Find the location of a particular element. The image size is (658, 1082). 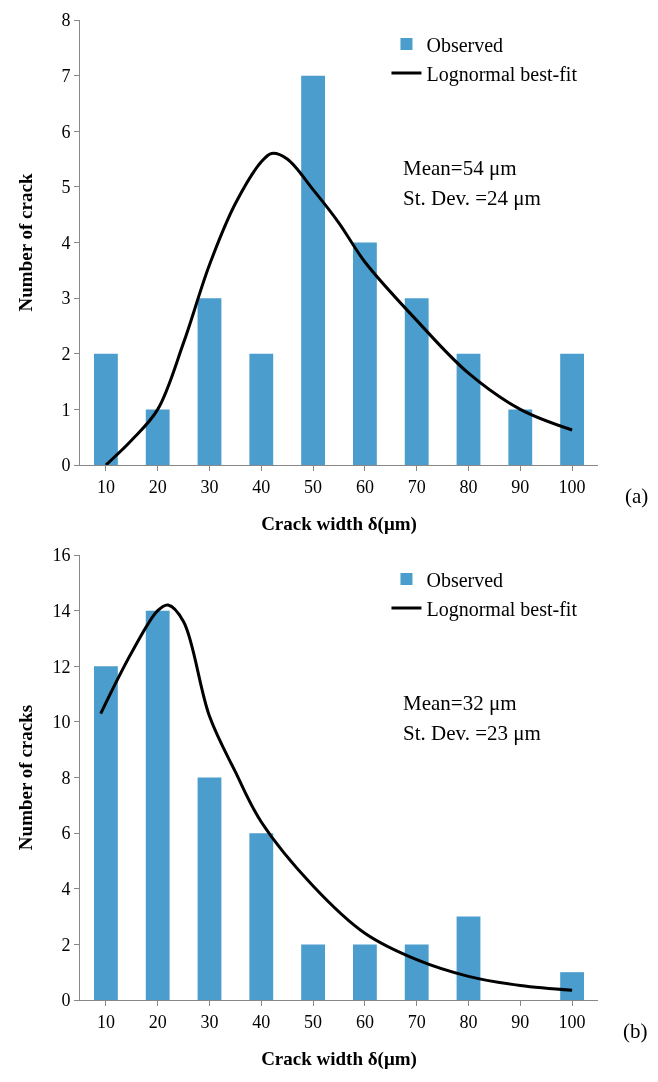

y-axis-title: Number of cracks is located at coordinates (25, 777).